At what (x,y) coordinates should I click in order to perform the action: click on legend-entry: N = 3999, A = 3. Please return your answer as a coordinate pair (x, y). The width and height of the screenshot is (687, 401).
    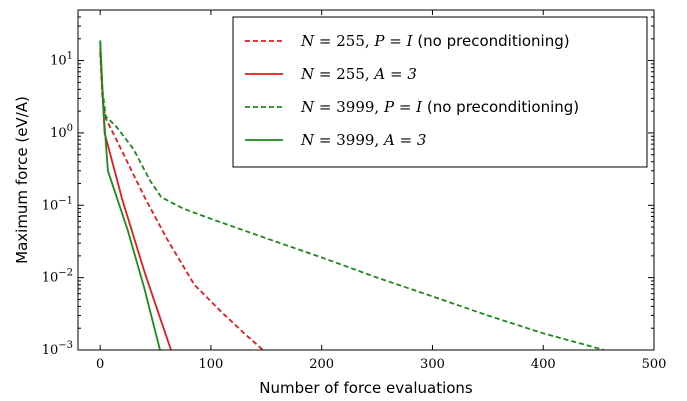
    Looking at the image, I should click on (363, 140).